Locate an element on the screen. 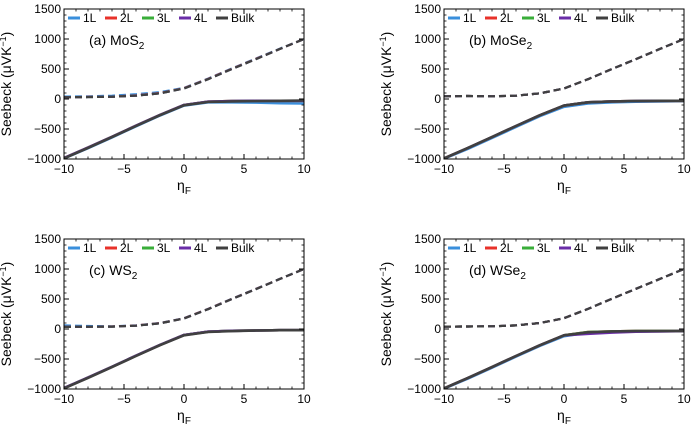 The height and width of the screenshot is (425, 692). panel-label-main: (b) MoSe is located at coordinates (498, 40).